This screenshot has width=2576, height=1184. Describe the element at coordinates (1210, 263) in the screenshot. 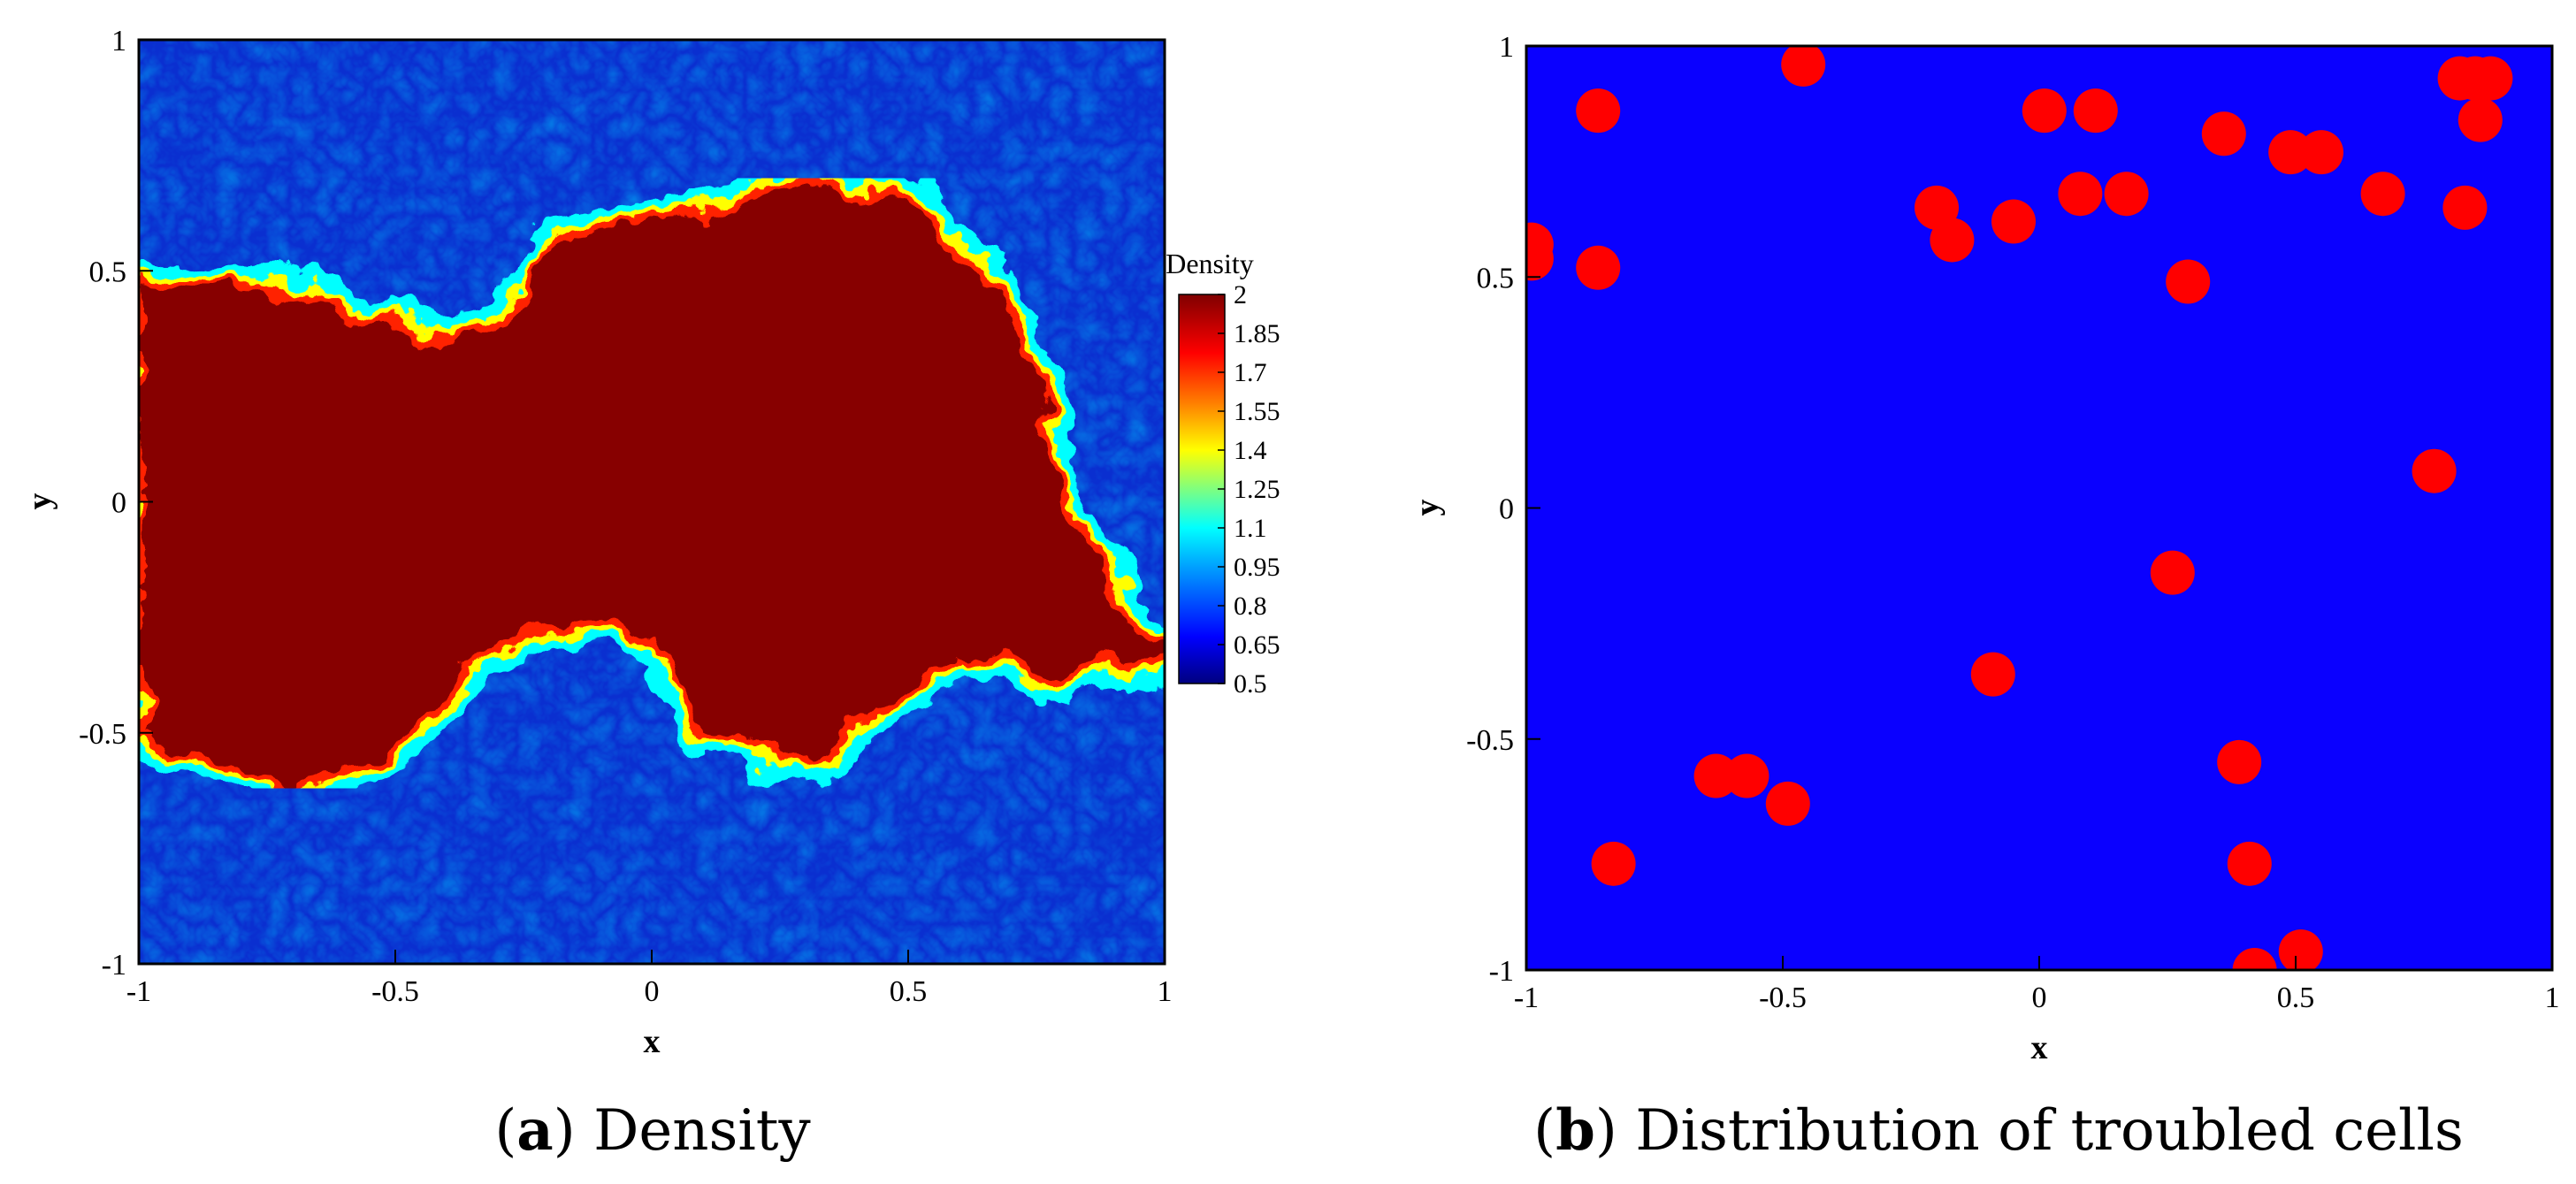

I see `colorbar-title: Density` at that location.